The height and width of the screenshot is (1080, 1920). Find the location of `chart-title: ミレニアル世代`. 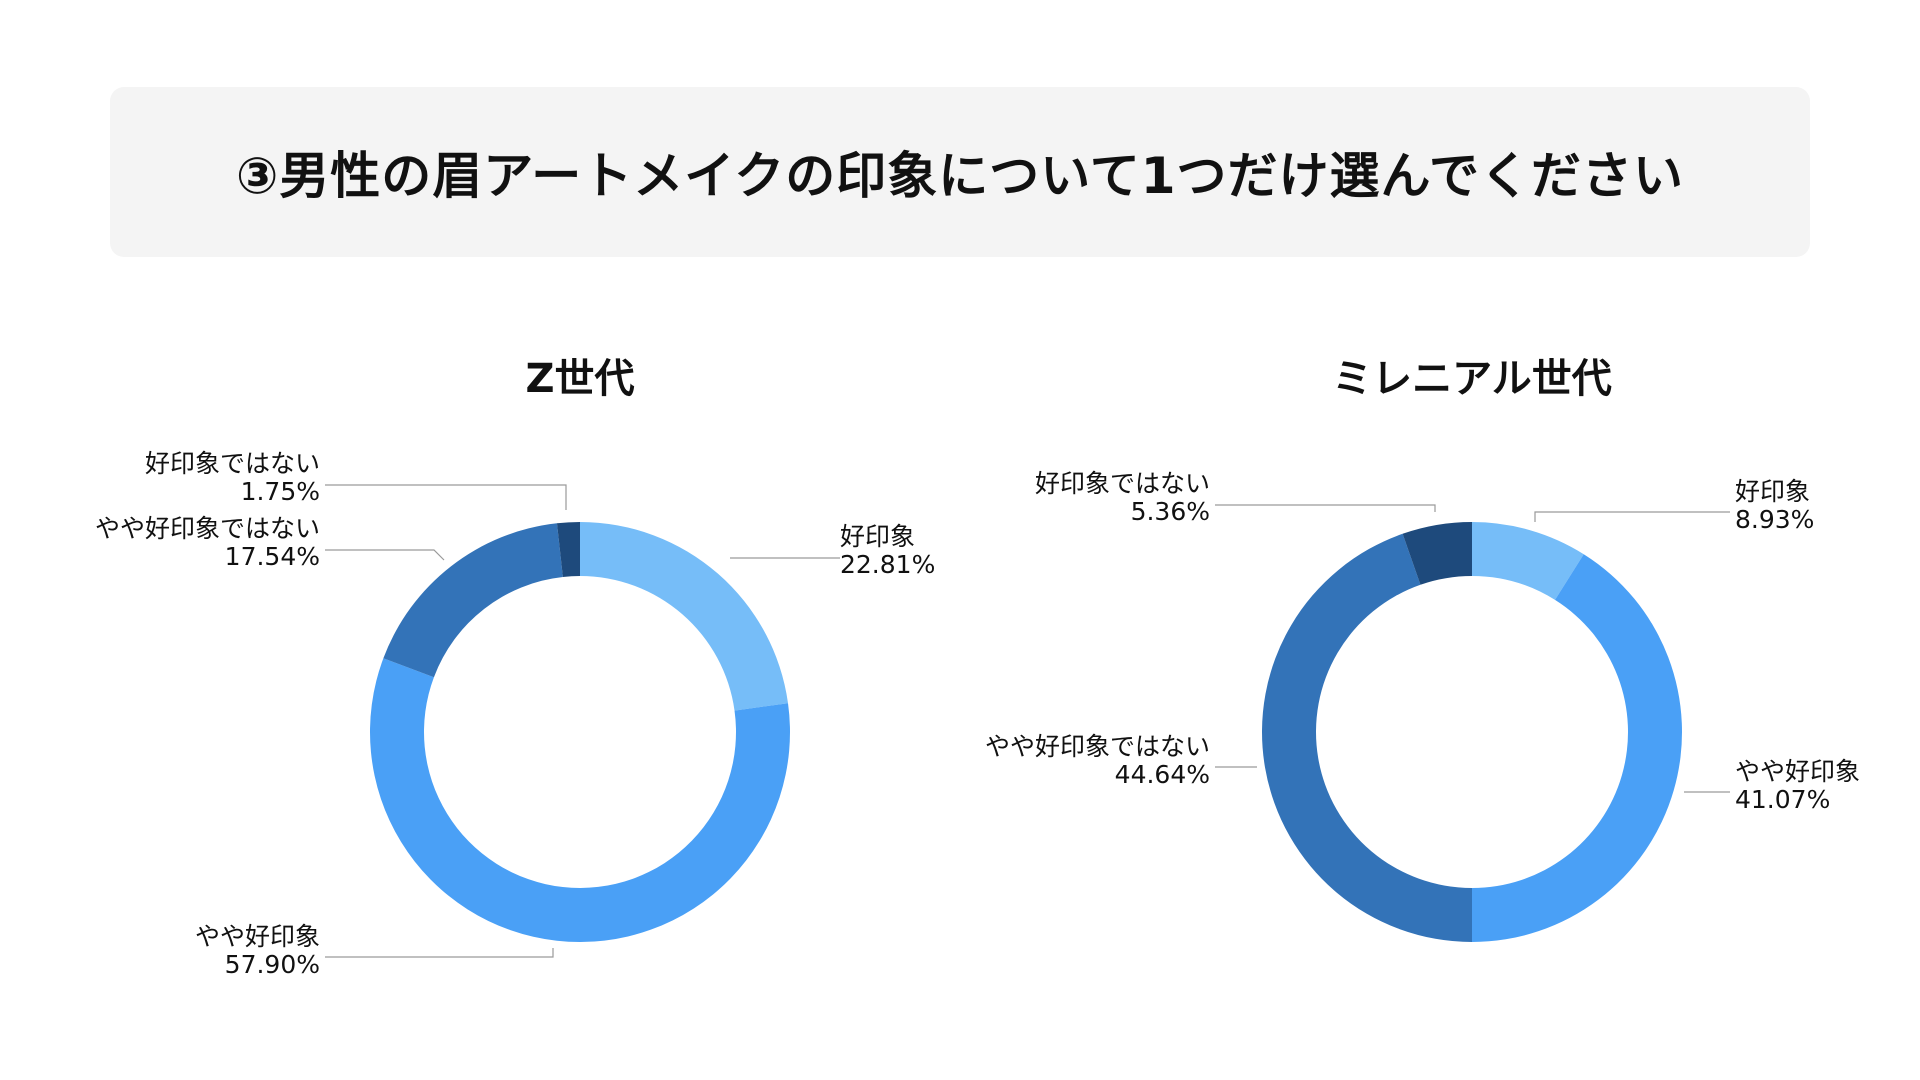

chart-title: ミレニアル世代 is located at coordinates (1472, 379).